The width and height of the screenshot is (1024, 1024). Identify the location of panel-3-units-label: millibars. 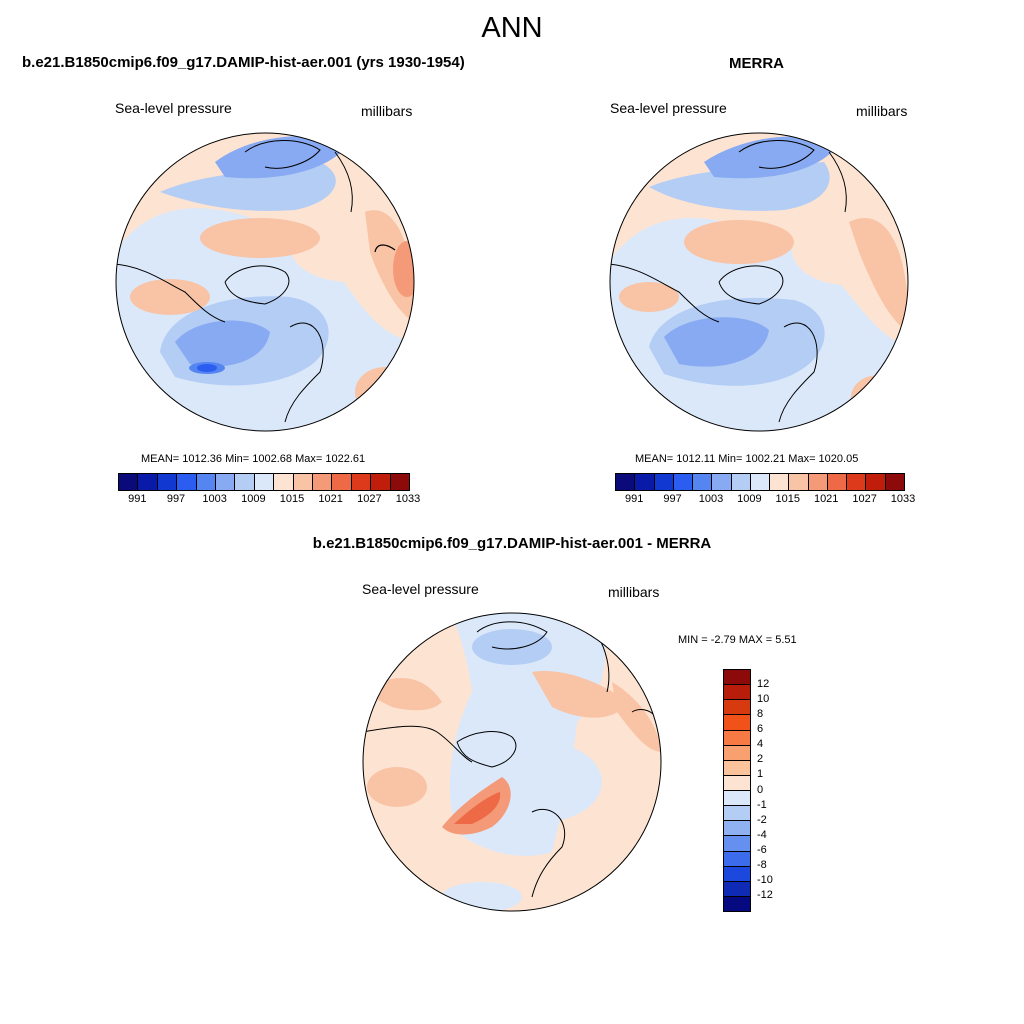
(634, 592).